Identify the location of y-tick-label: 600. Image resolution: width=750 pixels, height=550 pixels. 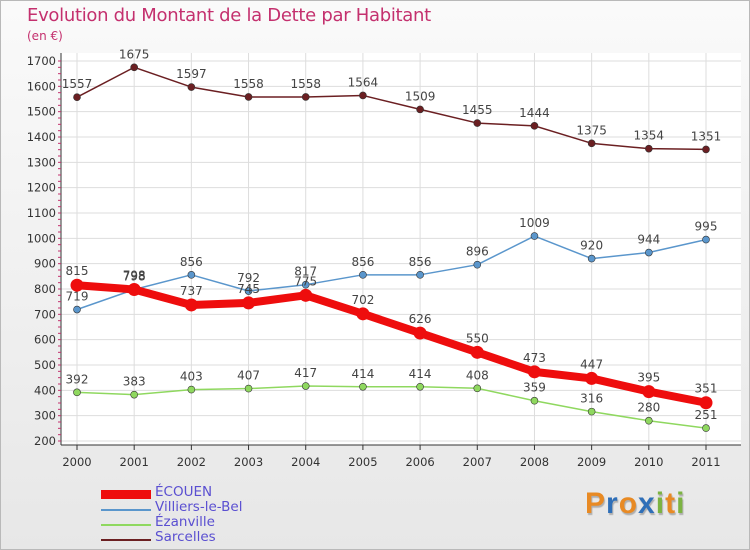
(45, 340).